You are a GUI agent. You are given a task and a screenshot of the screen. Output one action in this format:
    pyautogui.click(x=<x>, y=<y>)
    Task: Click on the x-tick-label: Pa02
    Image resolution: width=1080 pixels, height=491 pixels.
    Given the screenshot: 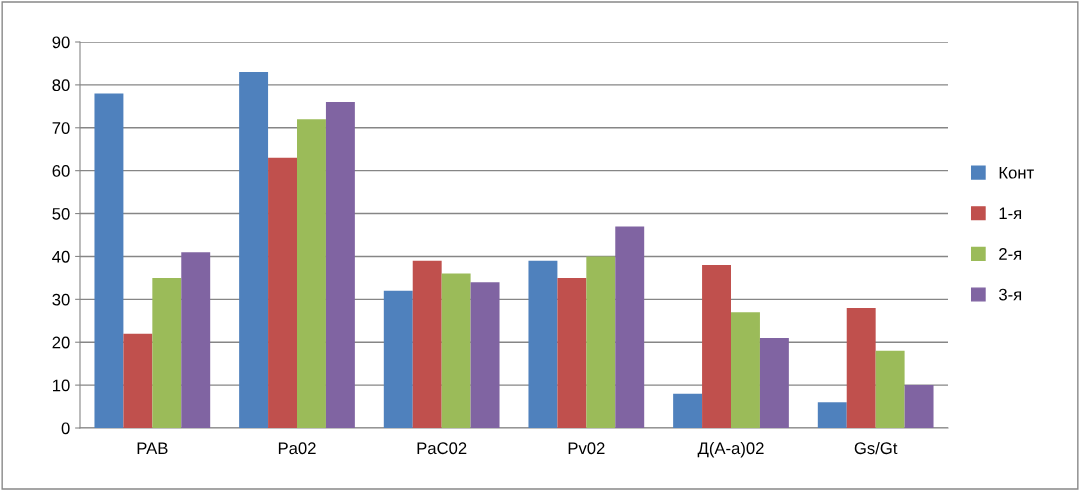 What is the action you would take?
    pyautogui.click(x=297, y=448)
    